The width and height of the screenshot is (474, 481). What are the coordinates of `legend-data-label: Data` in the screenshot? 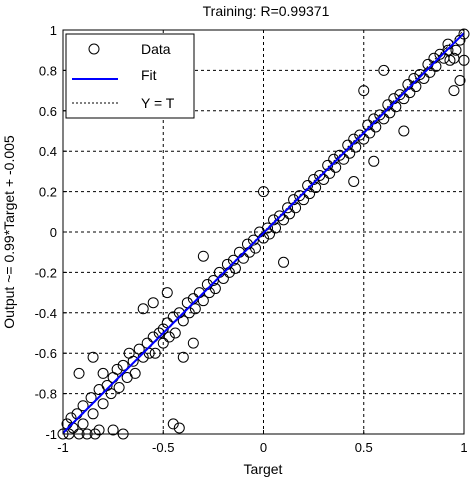 It's located at (156, 49).